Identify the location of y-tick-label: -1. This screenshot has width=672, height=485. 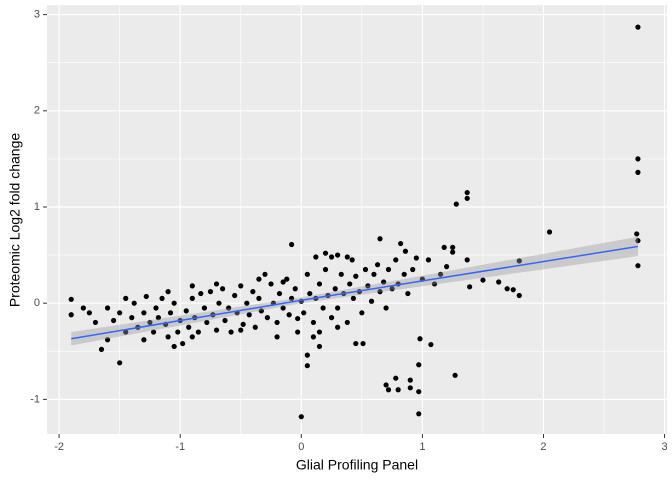
(35, 399).